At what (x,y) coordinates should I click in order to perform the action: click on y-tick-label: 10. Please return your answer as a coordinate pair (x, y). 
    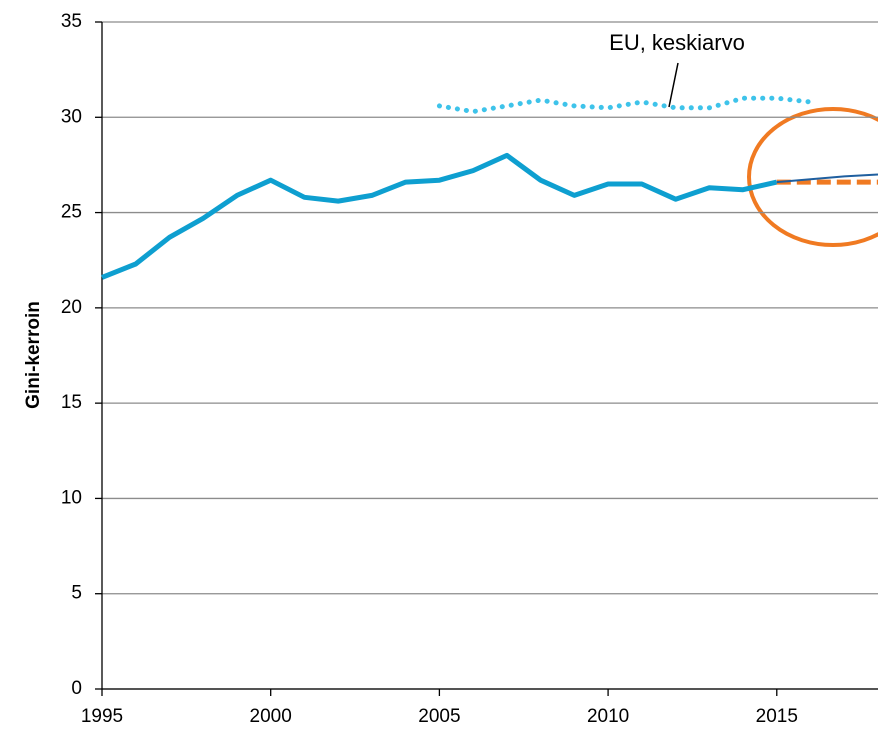
    Looking at the image, I should click on (71, 497).